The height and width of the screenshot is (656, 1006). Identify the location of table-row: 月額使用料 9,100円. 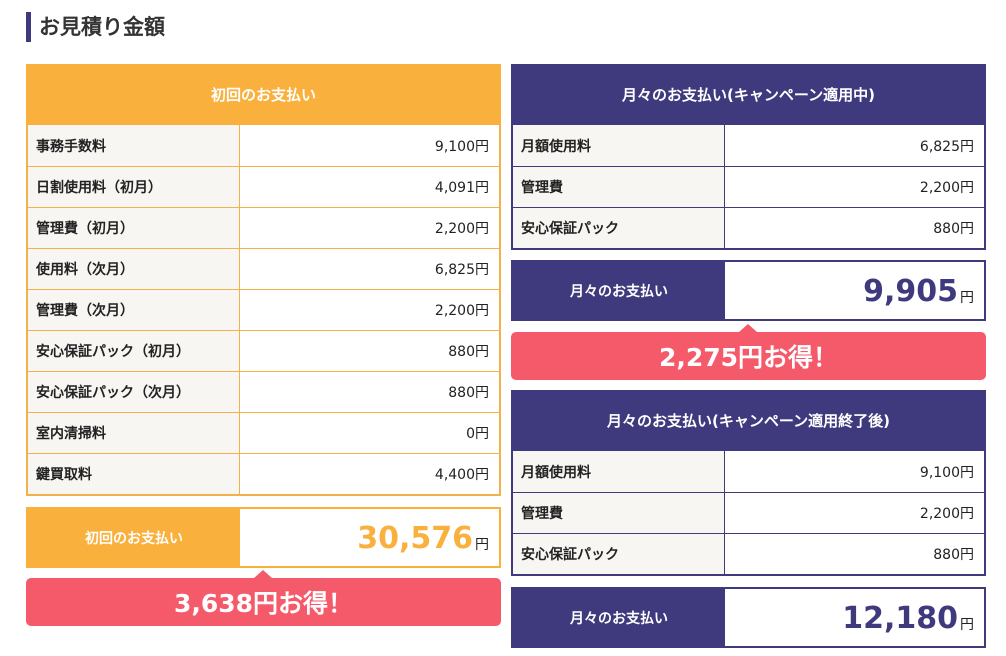
(748, 471).